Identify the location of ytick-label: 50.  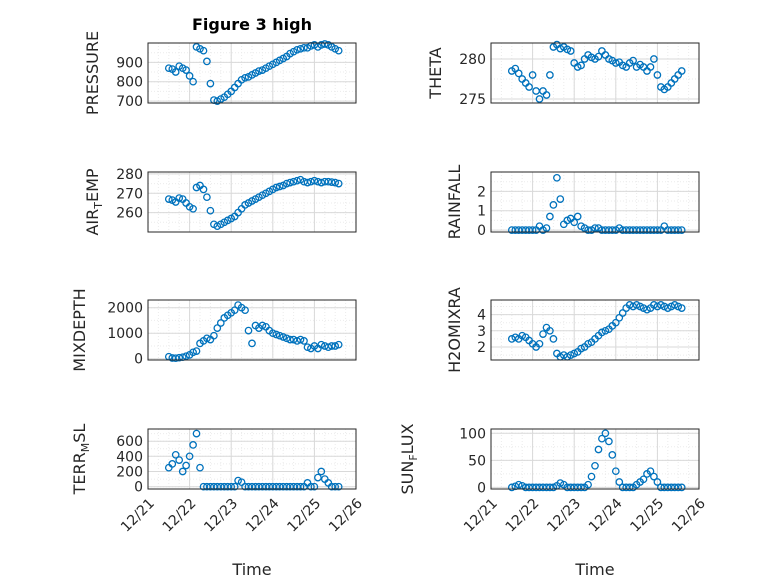
(477, 461).